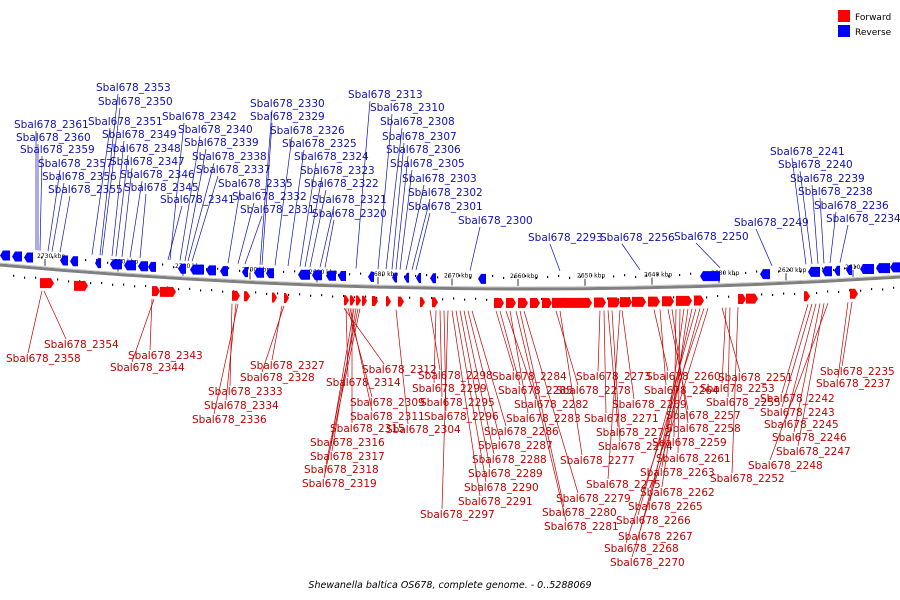 The image size is (900, 600). Describe the element at coordinates (161, 188) in the screenshot. I see `reverse-gene-label: Sbal678_2345` at that location.